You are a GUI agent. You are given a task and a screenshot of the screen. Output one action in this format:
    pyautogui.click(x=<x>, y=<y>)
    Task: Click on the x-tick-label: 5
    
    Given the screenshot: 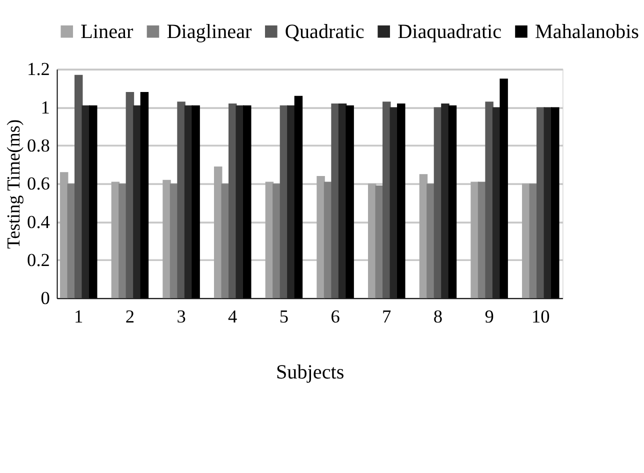 What is the action you would take?
    pyautogui.click(x=284, y=316)
    